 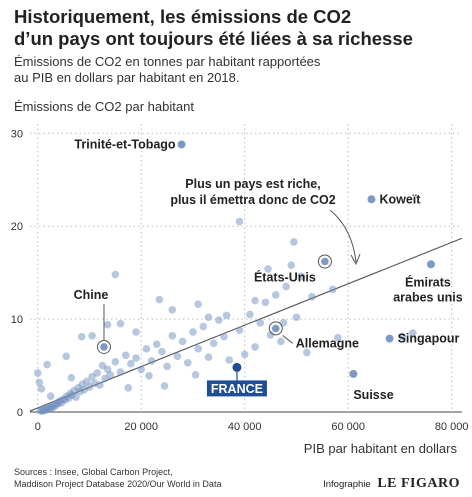 What do you see at coordinates (371, 199) in the screenshot?
I see `point-koweit` at bounding box center [371, 199].